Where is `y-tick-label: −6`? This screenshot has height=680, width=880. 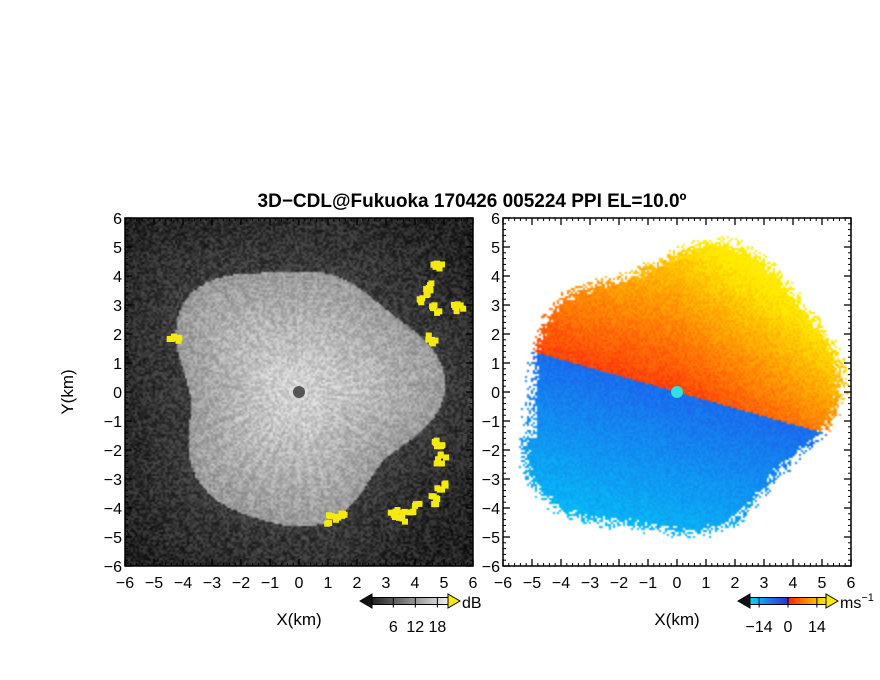 y-tick-label: −6 is located at coordinates (113, 567).